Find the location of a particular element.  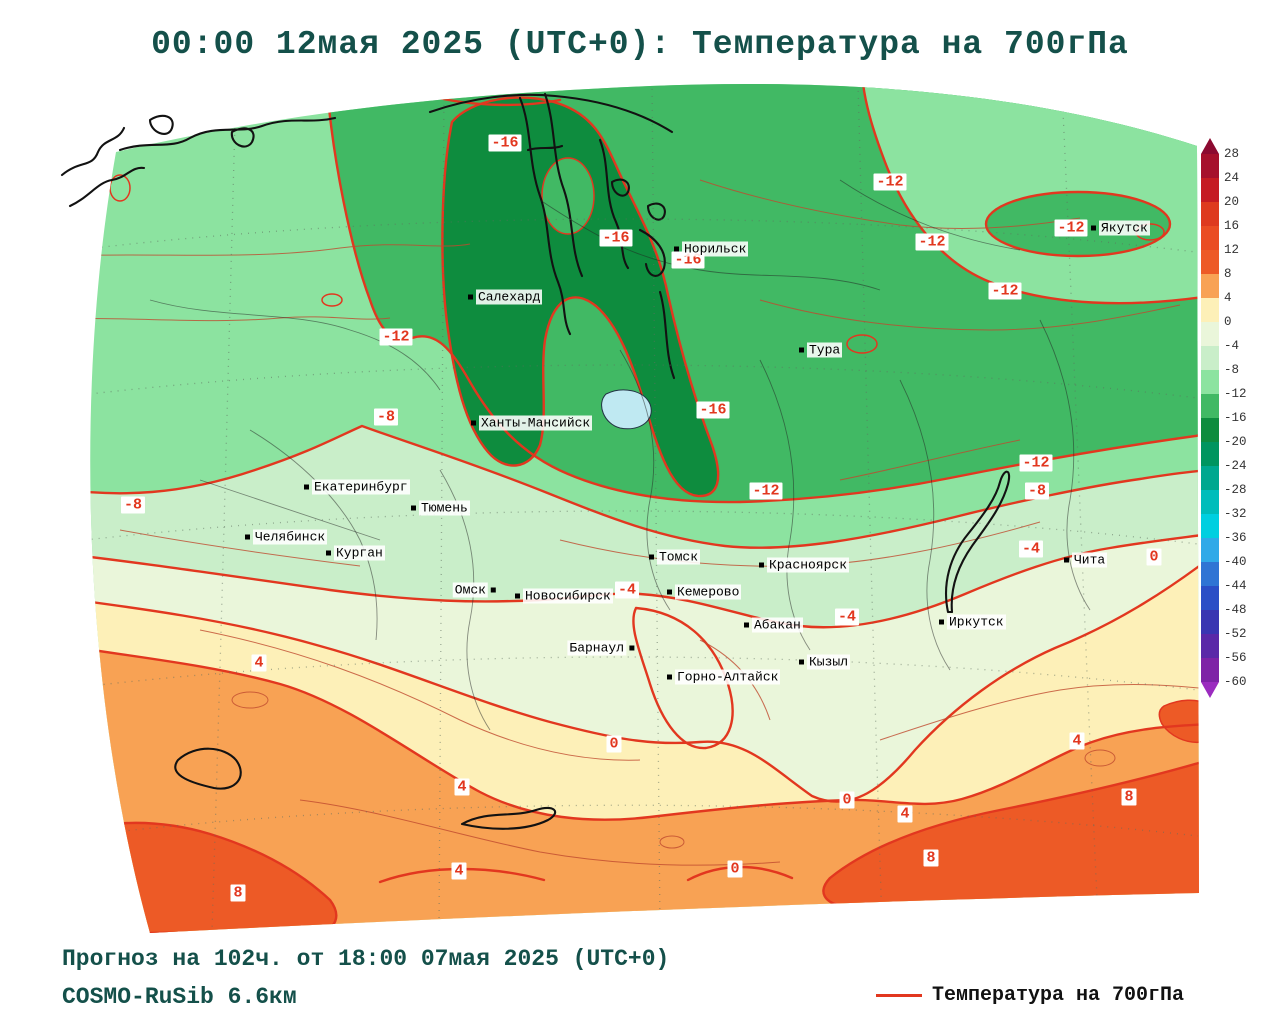

colorbar-tick: -60 is located at coordinates (1235, 682).